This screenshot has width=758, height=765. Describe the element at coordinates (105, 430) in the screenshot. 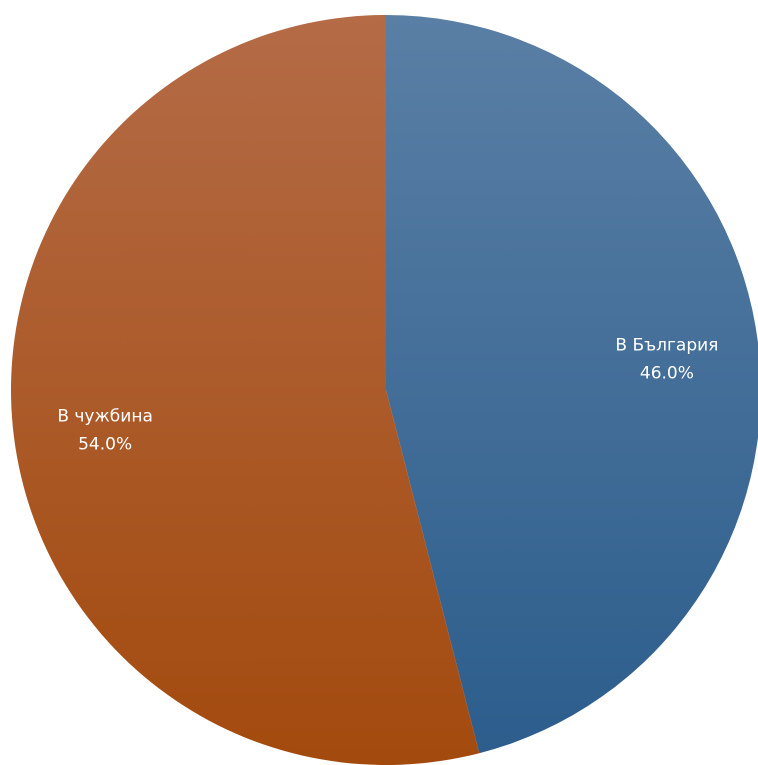

I see `data-label-2: В чужбина 54.0%` at that location.